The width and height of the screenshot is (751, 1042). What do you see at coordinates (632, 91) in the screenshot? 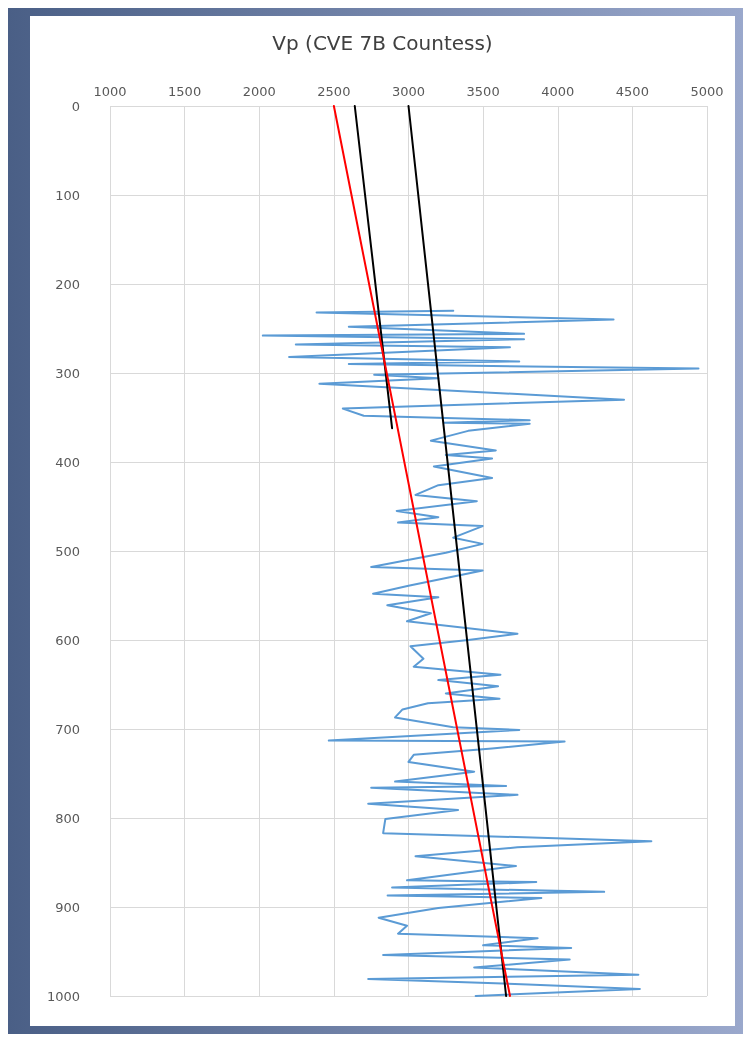
I see `x-tick-label: 4500` at bounding box center [632, 91].